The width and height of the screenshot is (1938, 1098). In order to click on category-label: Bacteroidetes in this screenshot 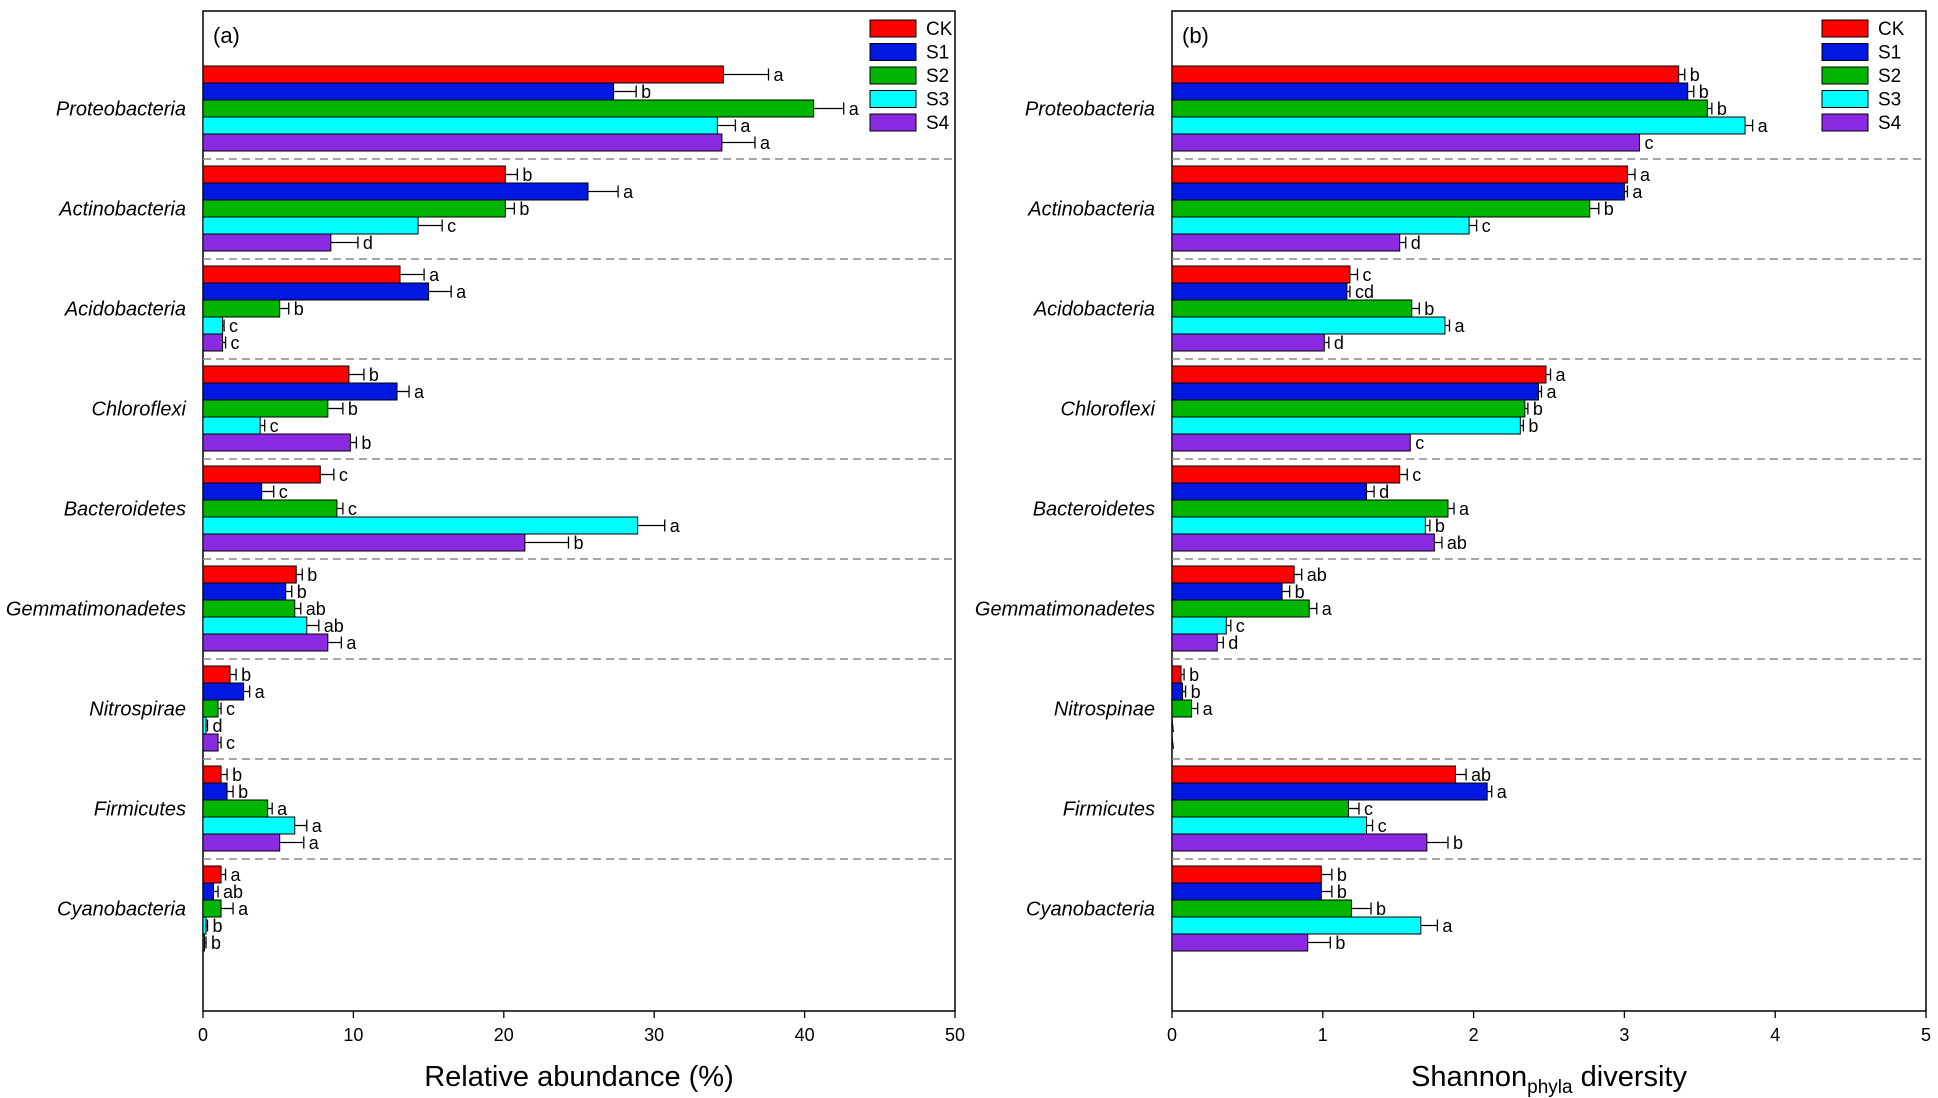, I will do `click(1094, 510)`.